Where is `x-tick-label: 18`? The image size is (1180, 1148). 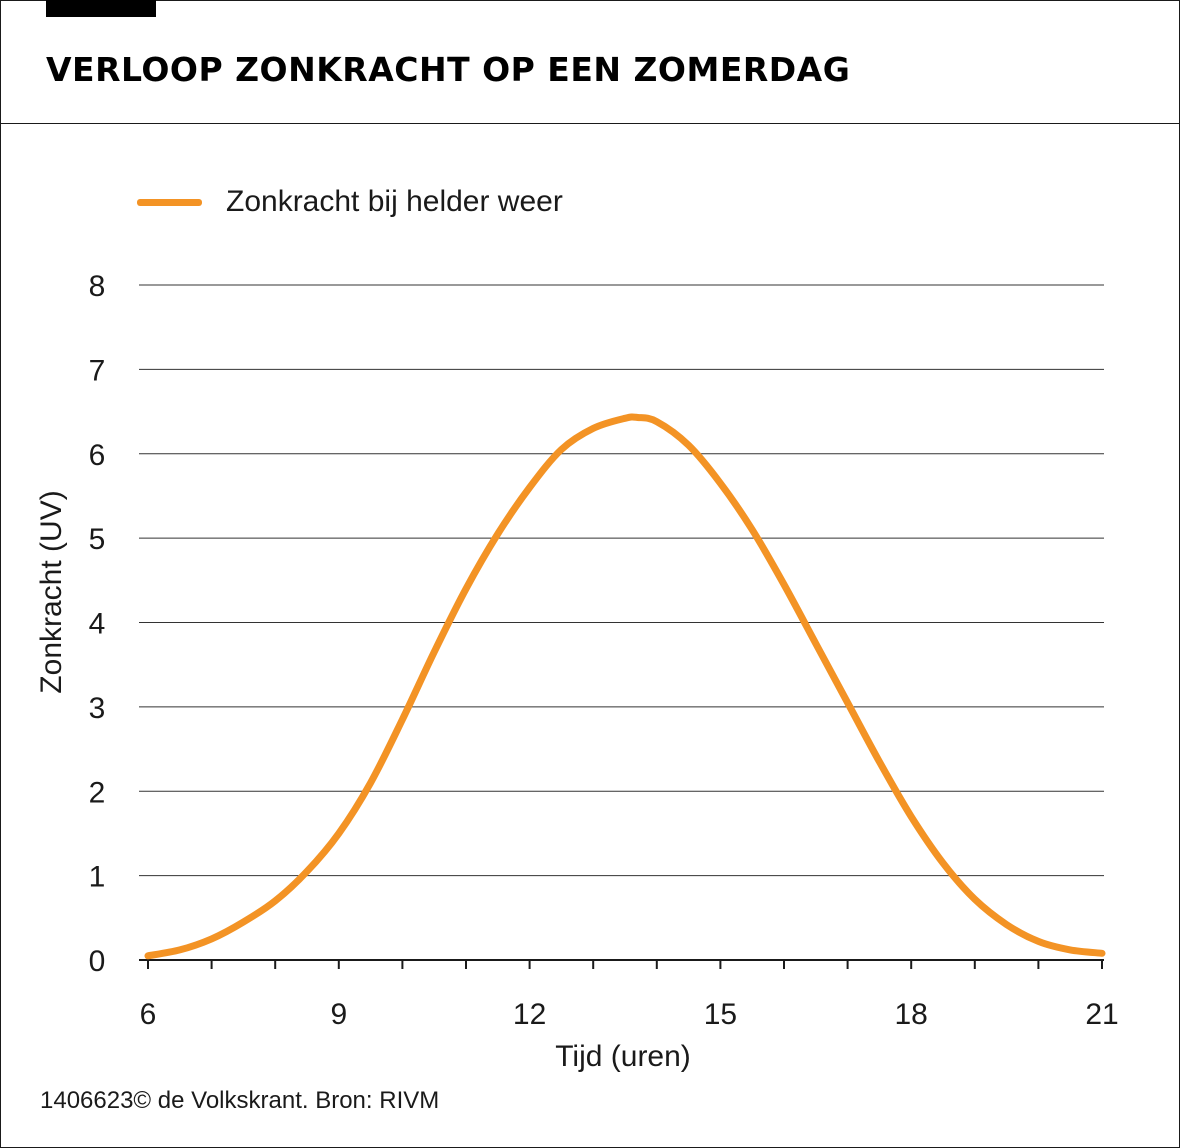
x-tick-label: 18 is located at coordinates (911, 1014).